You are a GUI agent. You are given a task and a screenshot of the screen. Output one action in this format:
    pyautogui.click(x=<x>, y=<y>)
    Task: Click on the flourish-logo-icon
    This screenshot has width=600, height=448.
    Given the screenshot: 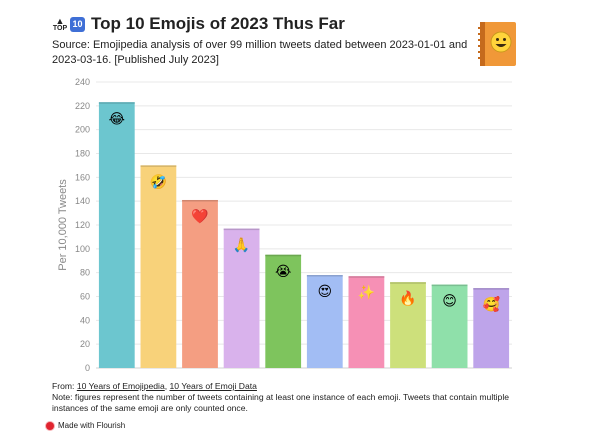 What is the action you would take?
    pyautogui.click(x=50, y=425)
    